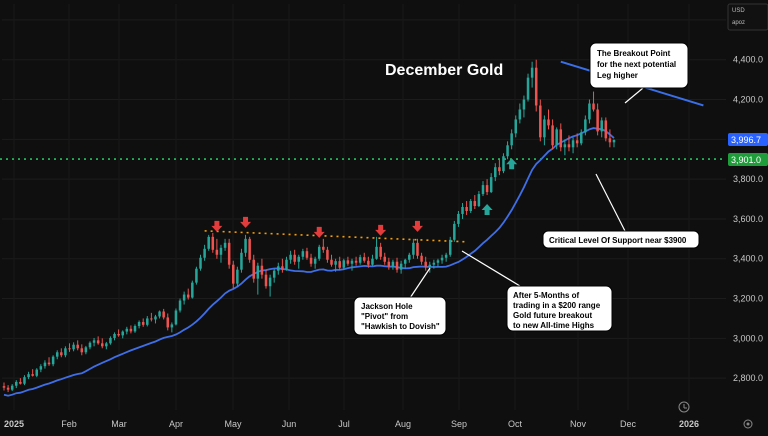 The image size is (768, 436). Describe the element at coordinates (748, 424) in the screenshot. I see `settings-icon` at that location.